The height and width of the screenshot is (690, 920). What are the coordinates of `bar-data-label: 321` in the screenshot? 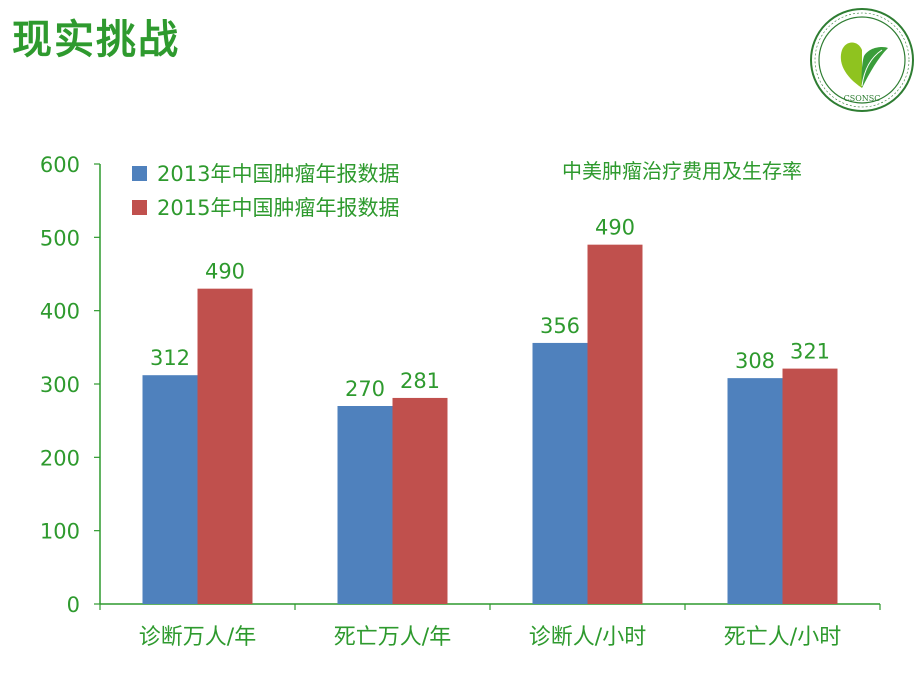 It's located at (810, 352).